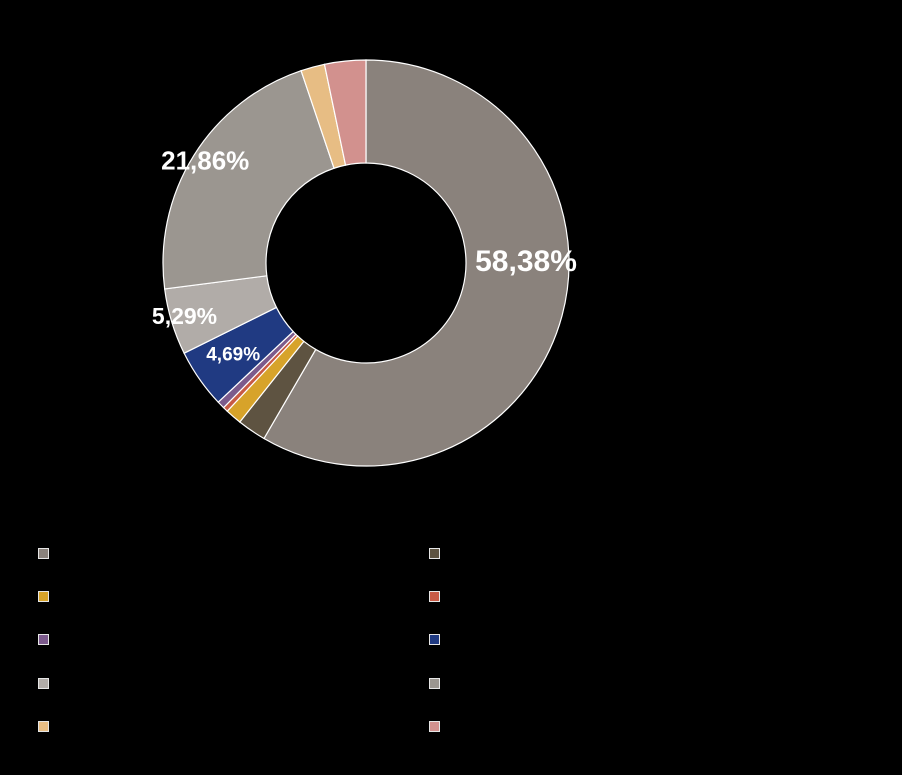 Image resolution: width=902 pixels, height=775 pixels. Describe the element at coordinates (184, 316) in the screenshot. I see `slice-value-label-6: 5,29%` at that location.